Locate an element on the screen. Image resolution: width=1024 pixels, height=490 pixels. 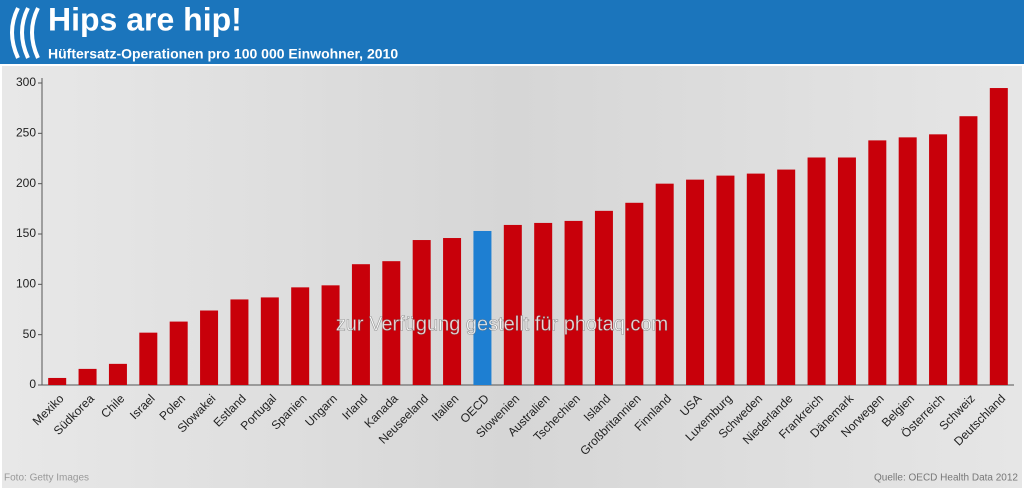
chart-title: Hips are hip! is located at coordinates (145, 19).